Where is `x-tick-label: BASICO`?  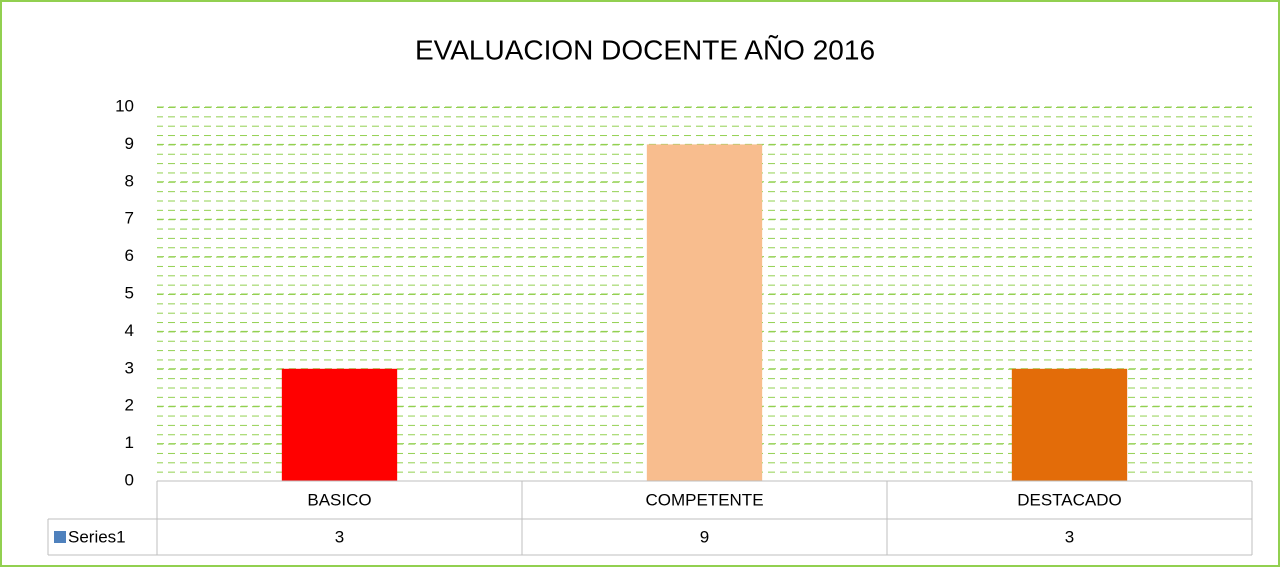
x-tick-label: BASICO is located at coordinates (339, 499).